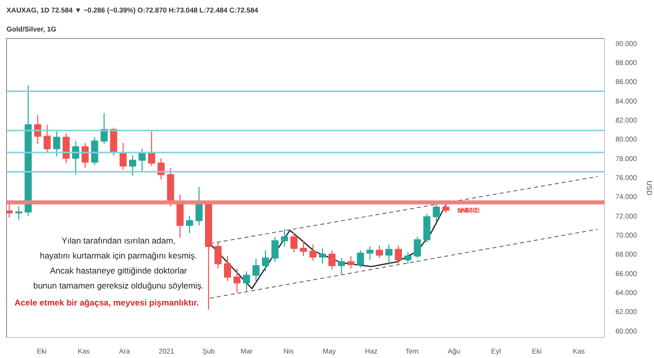 This screenshot has height=358, width=654. Describe the element at coordinates (119, 241) in the screenshot. I see `annotation: Yılan tarafından ısırılan adam,` at that location.